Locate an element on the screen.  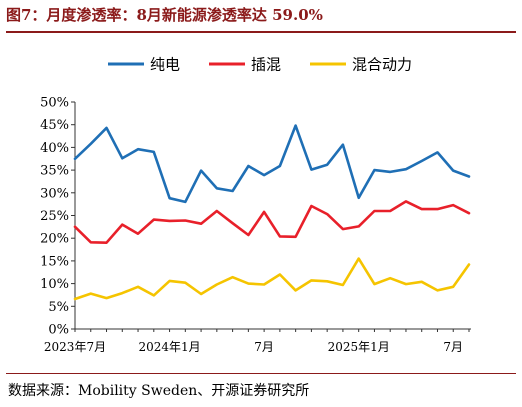
legend-label-2: 插混 is located at coordinates (266, 65).